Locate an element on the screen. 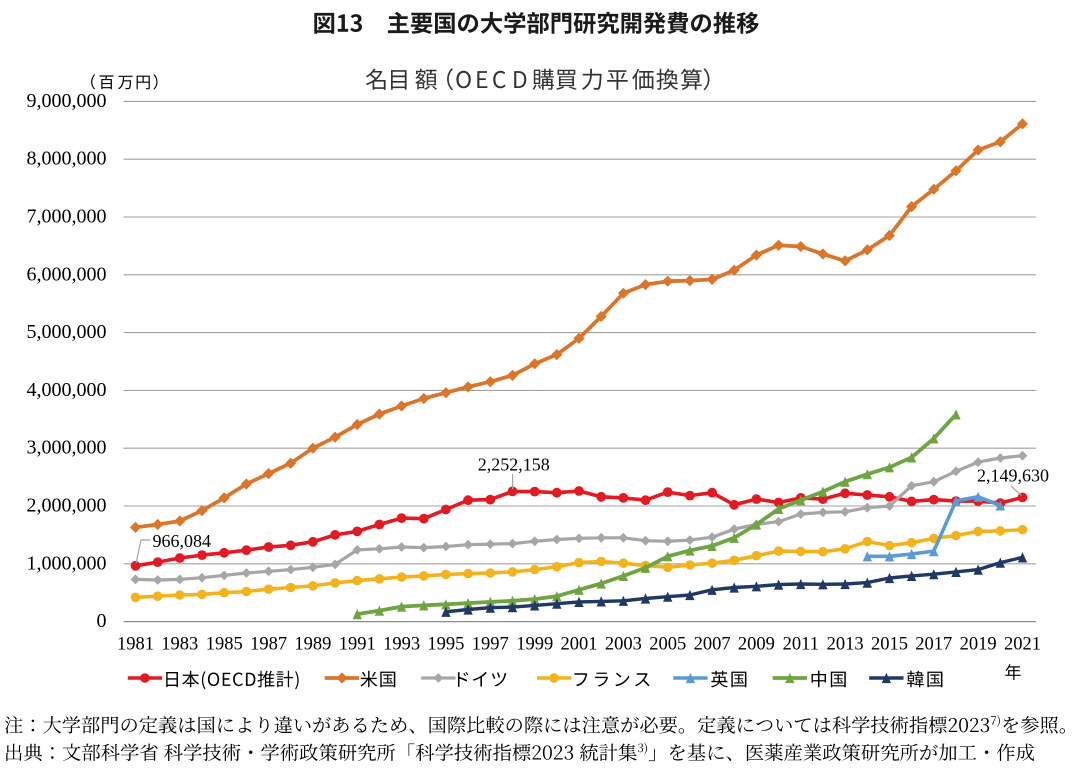  svg-text: 2009 is located at coordinates (756, 645).